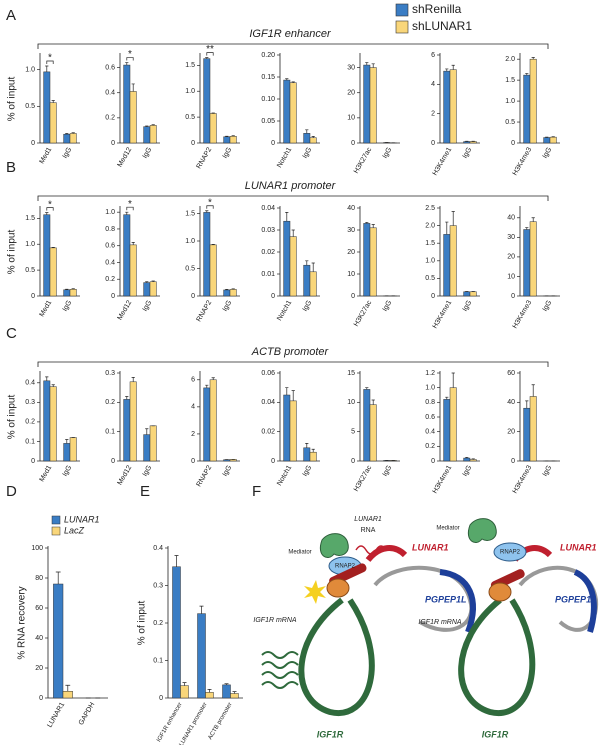 This screenshot has height=745, width=601. Describe the element at coordinates (12, 417) in the screenshot. I see `y-axis-label: % of input` at that location.